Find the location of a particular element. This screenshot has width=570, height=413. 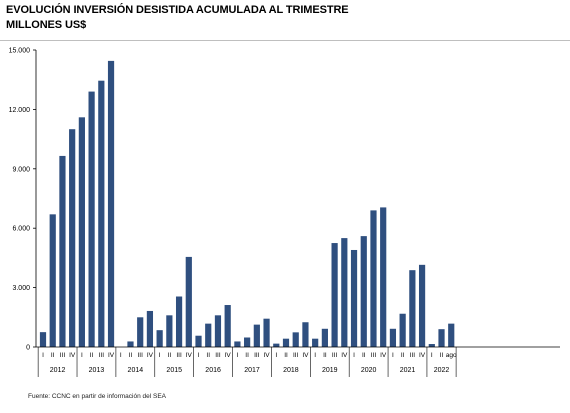

year-group-label: 2013 is located at coordinates (97, 370).